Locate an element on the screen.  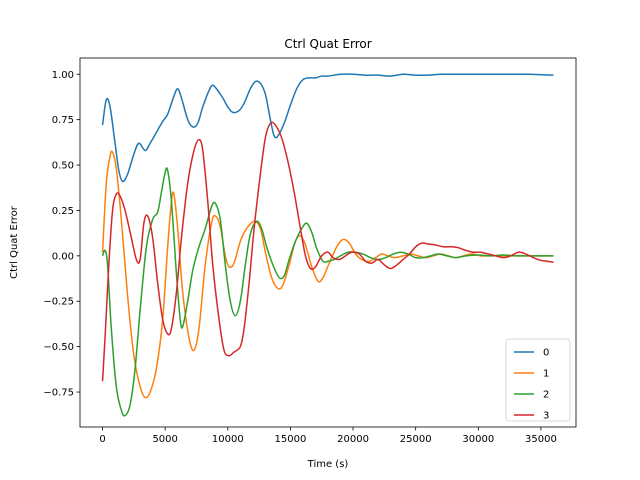
y-tick-label: 0.75 is located at coordinates (63, 120).